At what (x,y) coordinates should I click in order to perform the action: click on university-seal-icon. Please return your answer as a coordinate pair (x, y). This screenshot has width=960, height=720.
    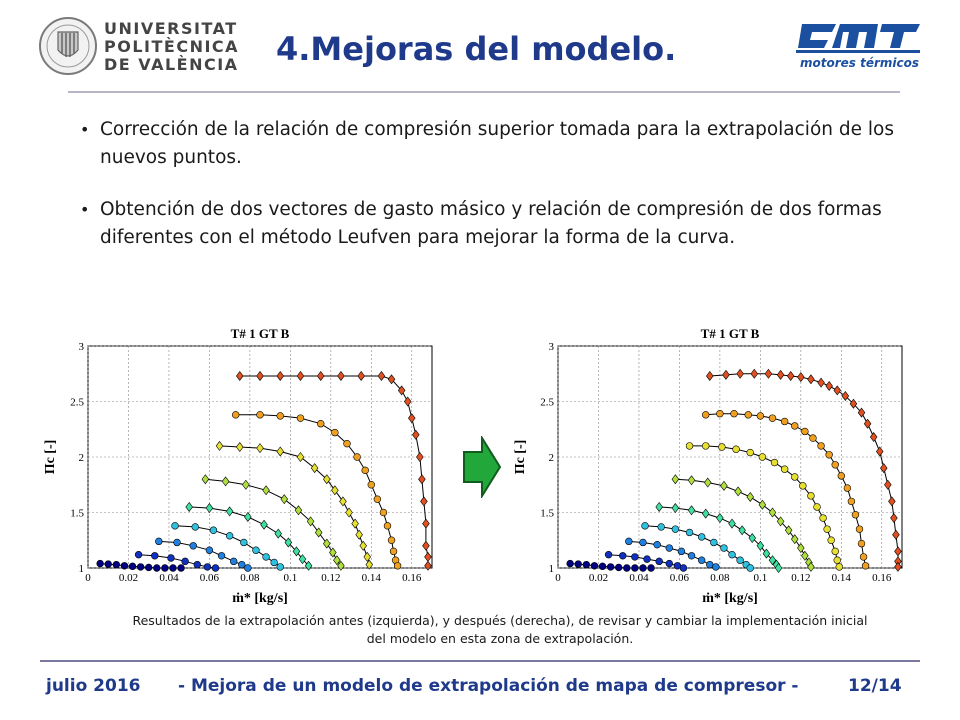
    Looking at the image, I should click on (68, 46).